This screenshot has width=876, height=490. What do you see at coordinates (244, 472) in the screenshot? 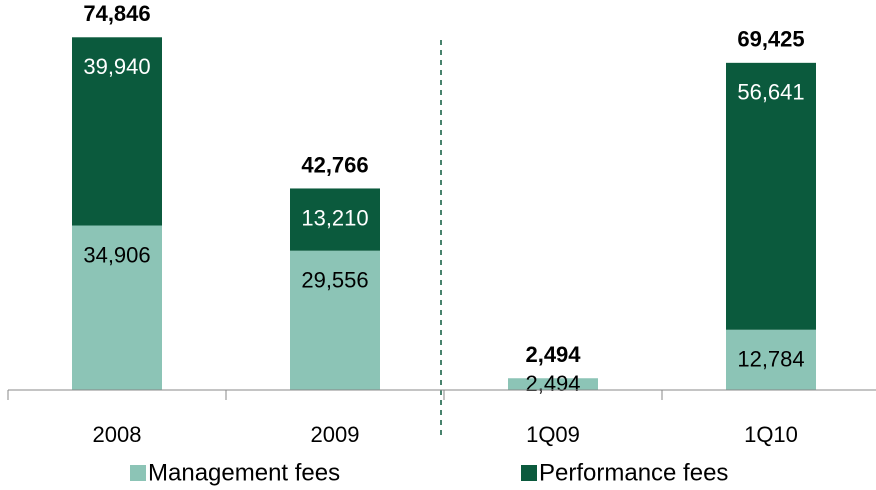
I see `legend-label: Management fees` at bounding box center [244, 472].